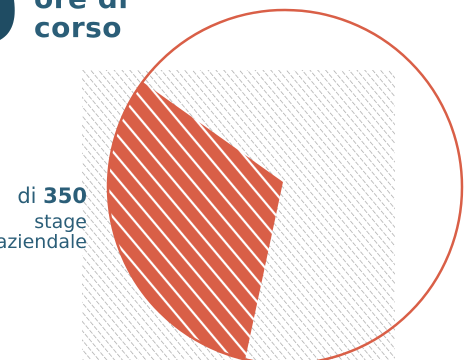 The height and width of the screenshot is (360, 473). Describe the element at coordinates (43, 242) in the screenshot. I see `stat-label-line3: aziendale` at that location.